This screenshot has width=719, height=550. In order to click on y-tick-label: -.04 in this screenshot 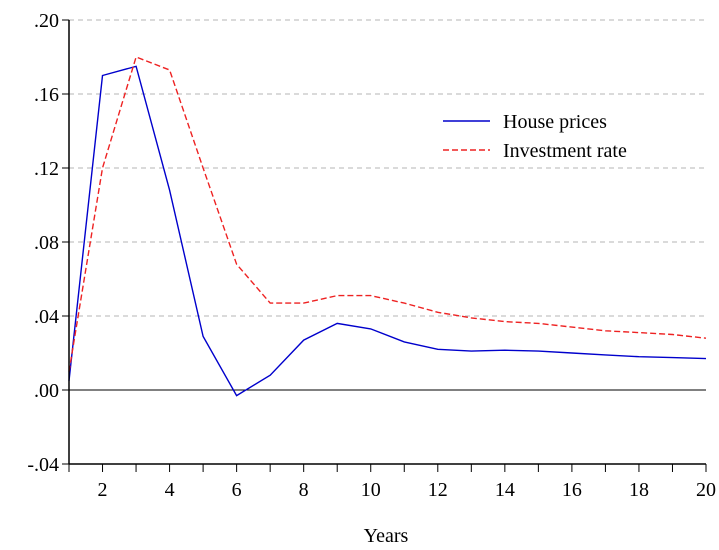, I will do `click(43, 465)`.